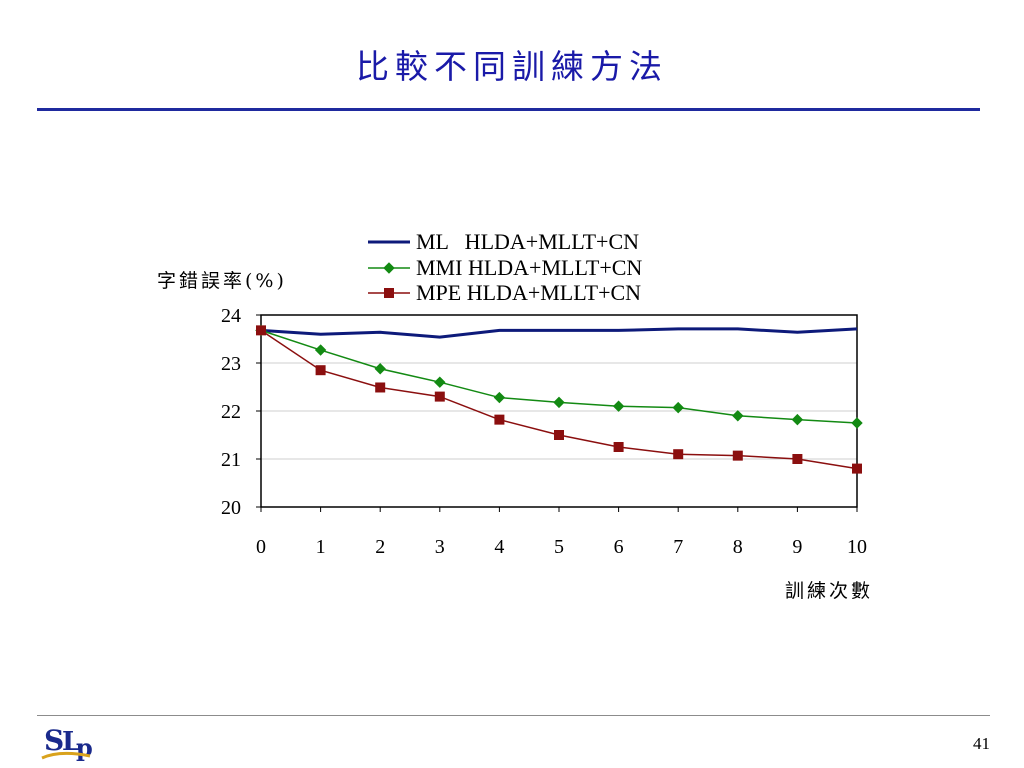 This screenshot has width=1024, height=768. I want to click on legend-label-mpe: MPE HLDA+MLLT+CN, so click(528, 292).